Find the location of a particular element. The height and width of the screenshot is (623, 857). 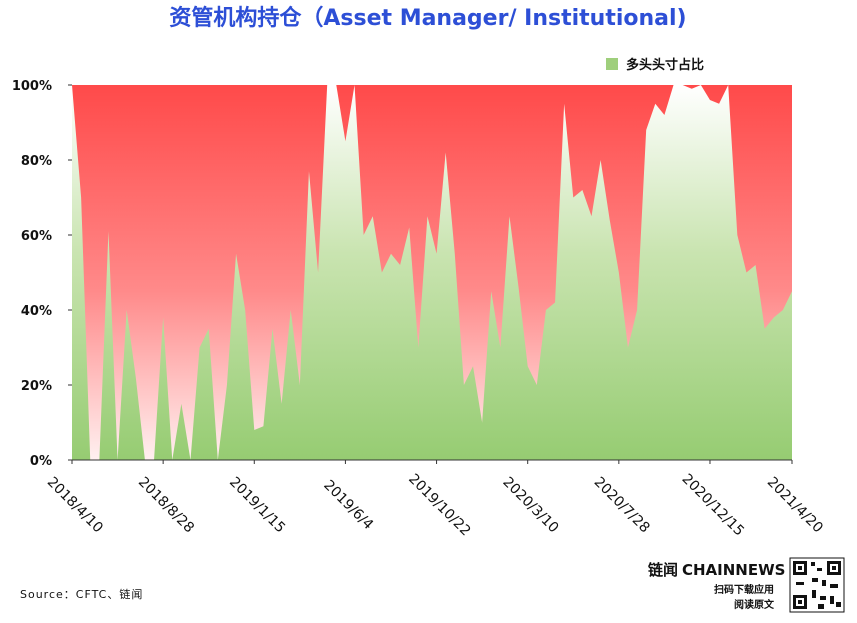

qr-code is located at coordinates (817, 585).